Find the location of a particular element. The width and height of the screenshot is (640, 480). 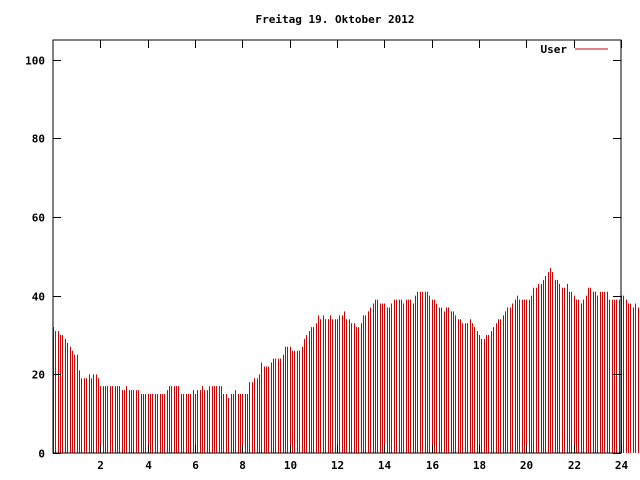

x-tick-label: 4 is located at coordinates (148, 465).